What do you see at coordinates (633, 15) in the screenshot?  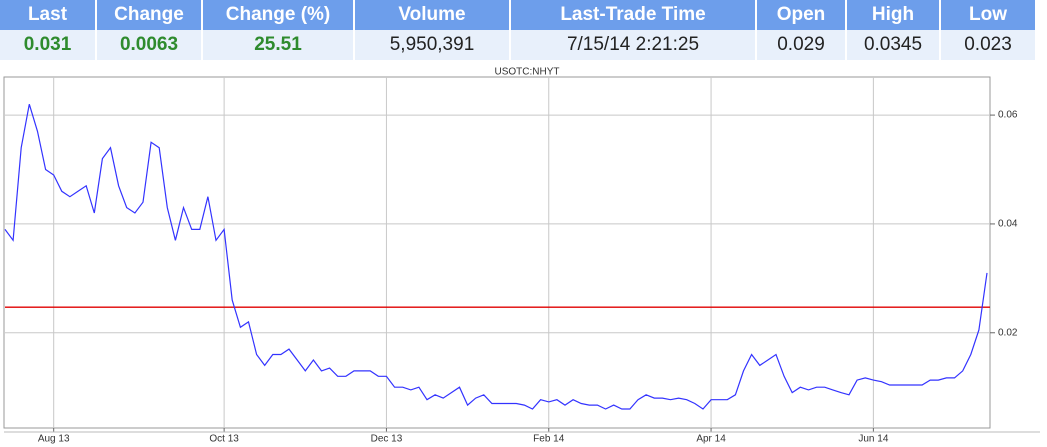 I see `header-cell: Last-Trade Time` at bounding box center [633, 15].